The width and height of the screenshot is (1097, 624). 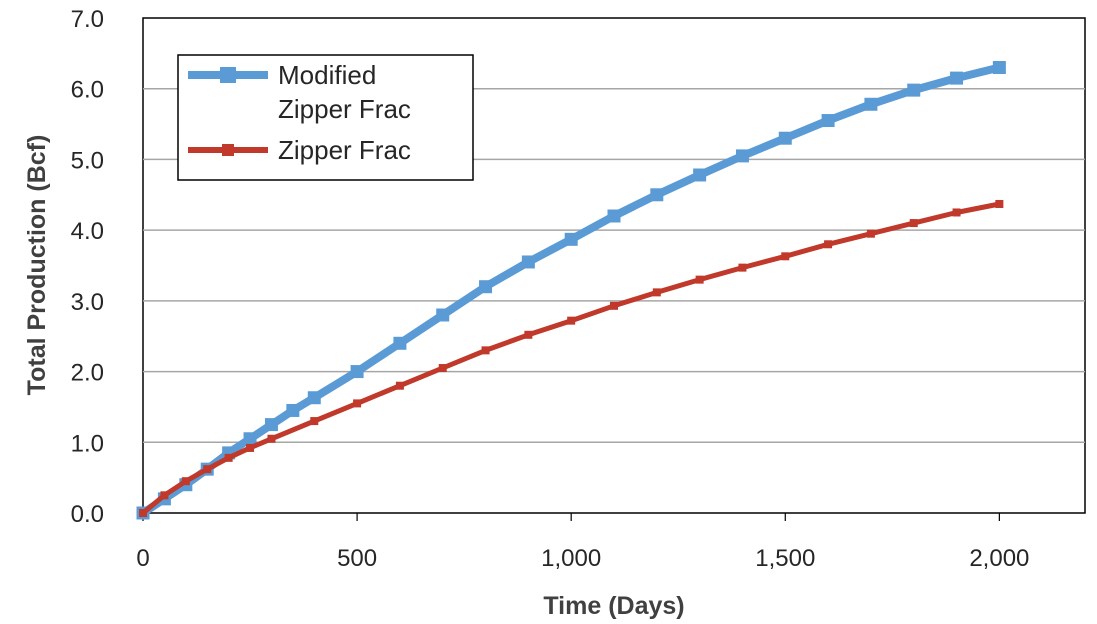 What do you see at coordinates (228, 75) in the screenshot?
I see `legend-marker-modified-zipper-frac` at bounding box center [228, 75].